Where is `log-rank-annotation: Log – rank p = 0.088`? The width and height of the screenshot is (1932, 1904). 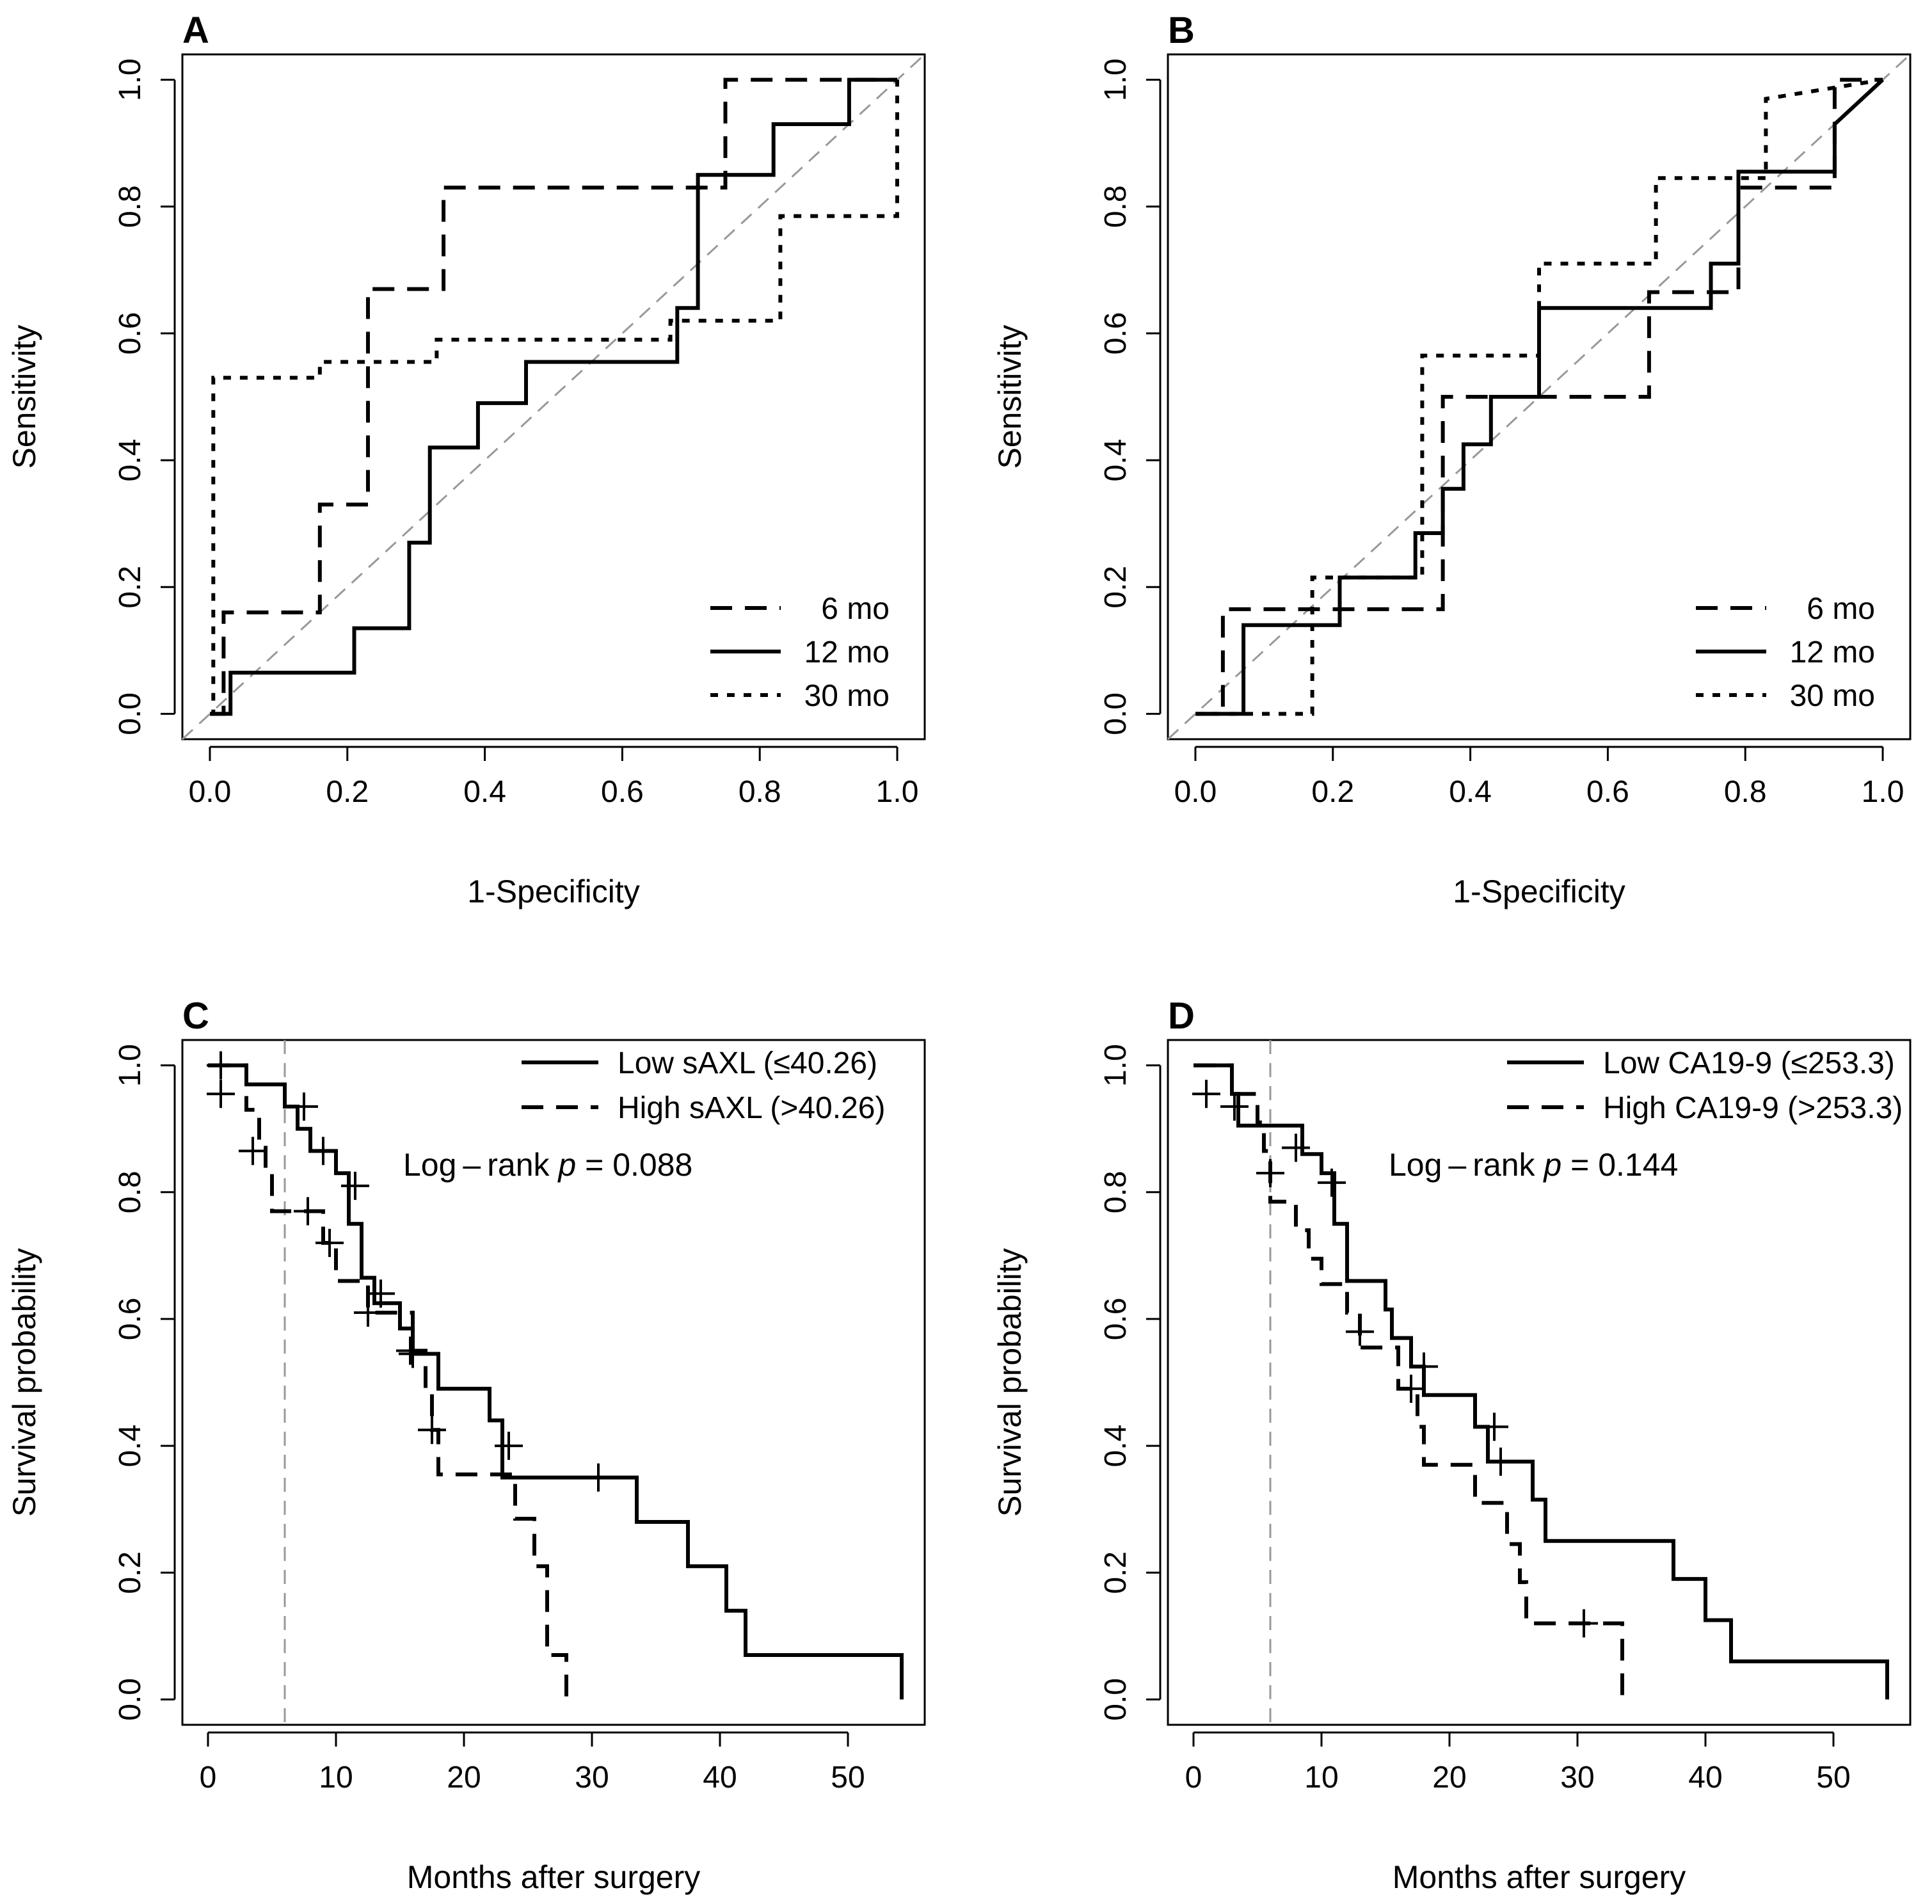 log-rank-annotation: Log – rank p = 0.088 is located at coordinates (547, 1165).